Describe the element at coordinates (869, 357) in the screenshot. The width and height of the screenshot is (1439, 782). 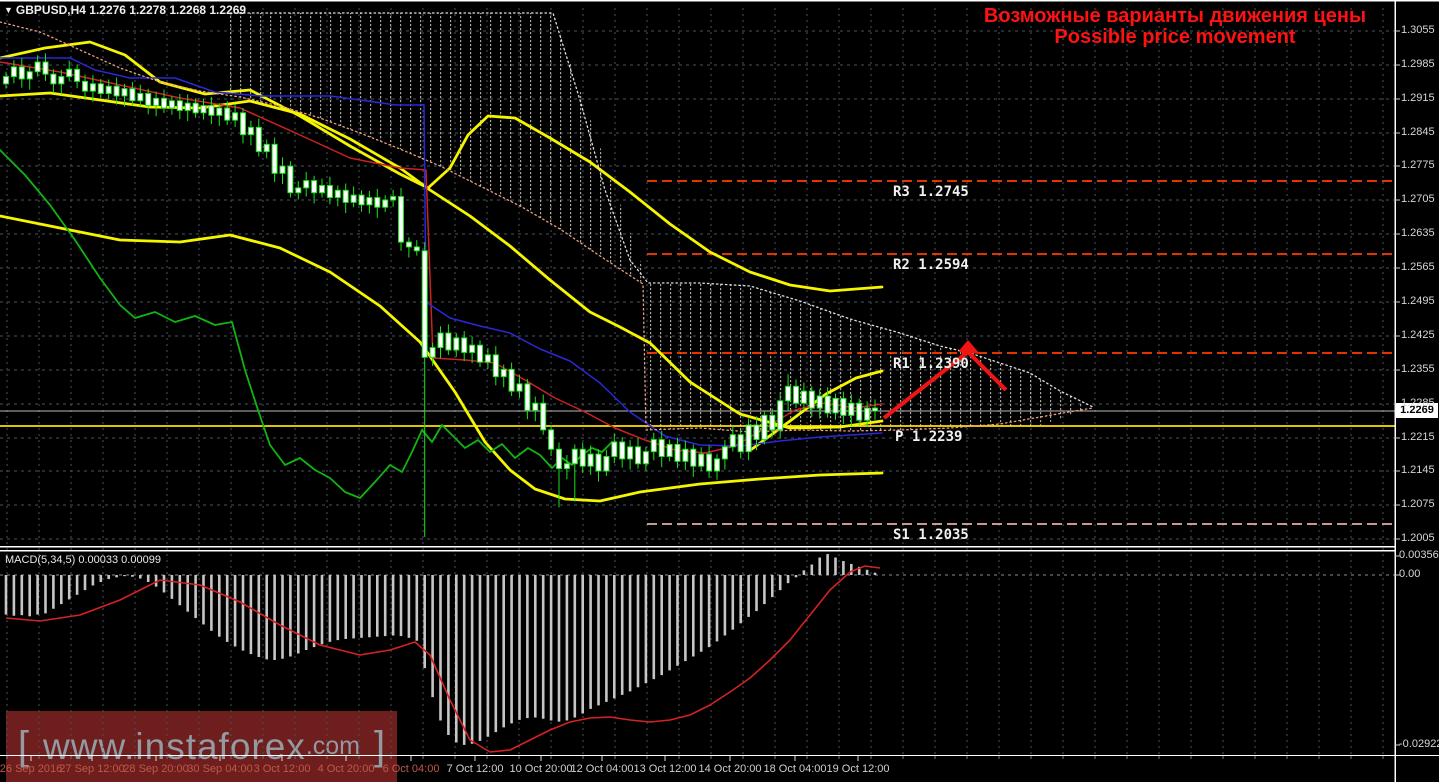
I see `cloud-fill` at that location.